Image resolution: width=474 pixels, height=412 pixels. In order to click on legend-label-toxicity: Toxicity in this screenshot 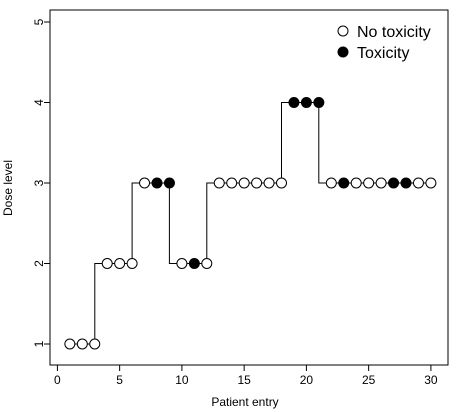, I will do `click(383, 53)`.